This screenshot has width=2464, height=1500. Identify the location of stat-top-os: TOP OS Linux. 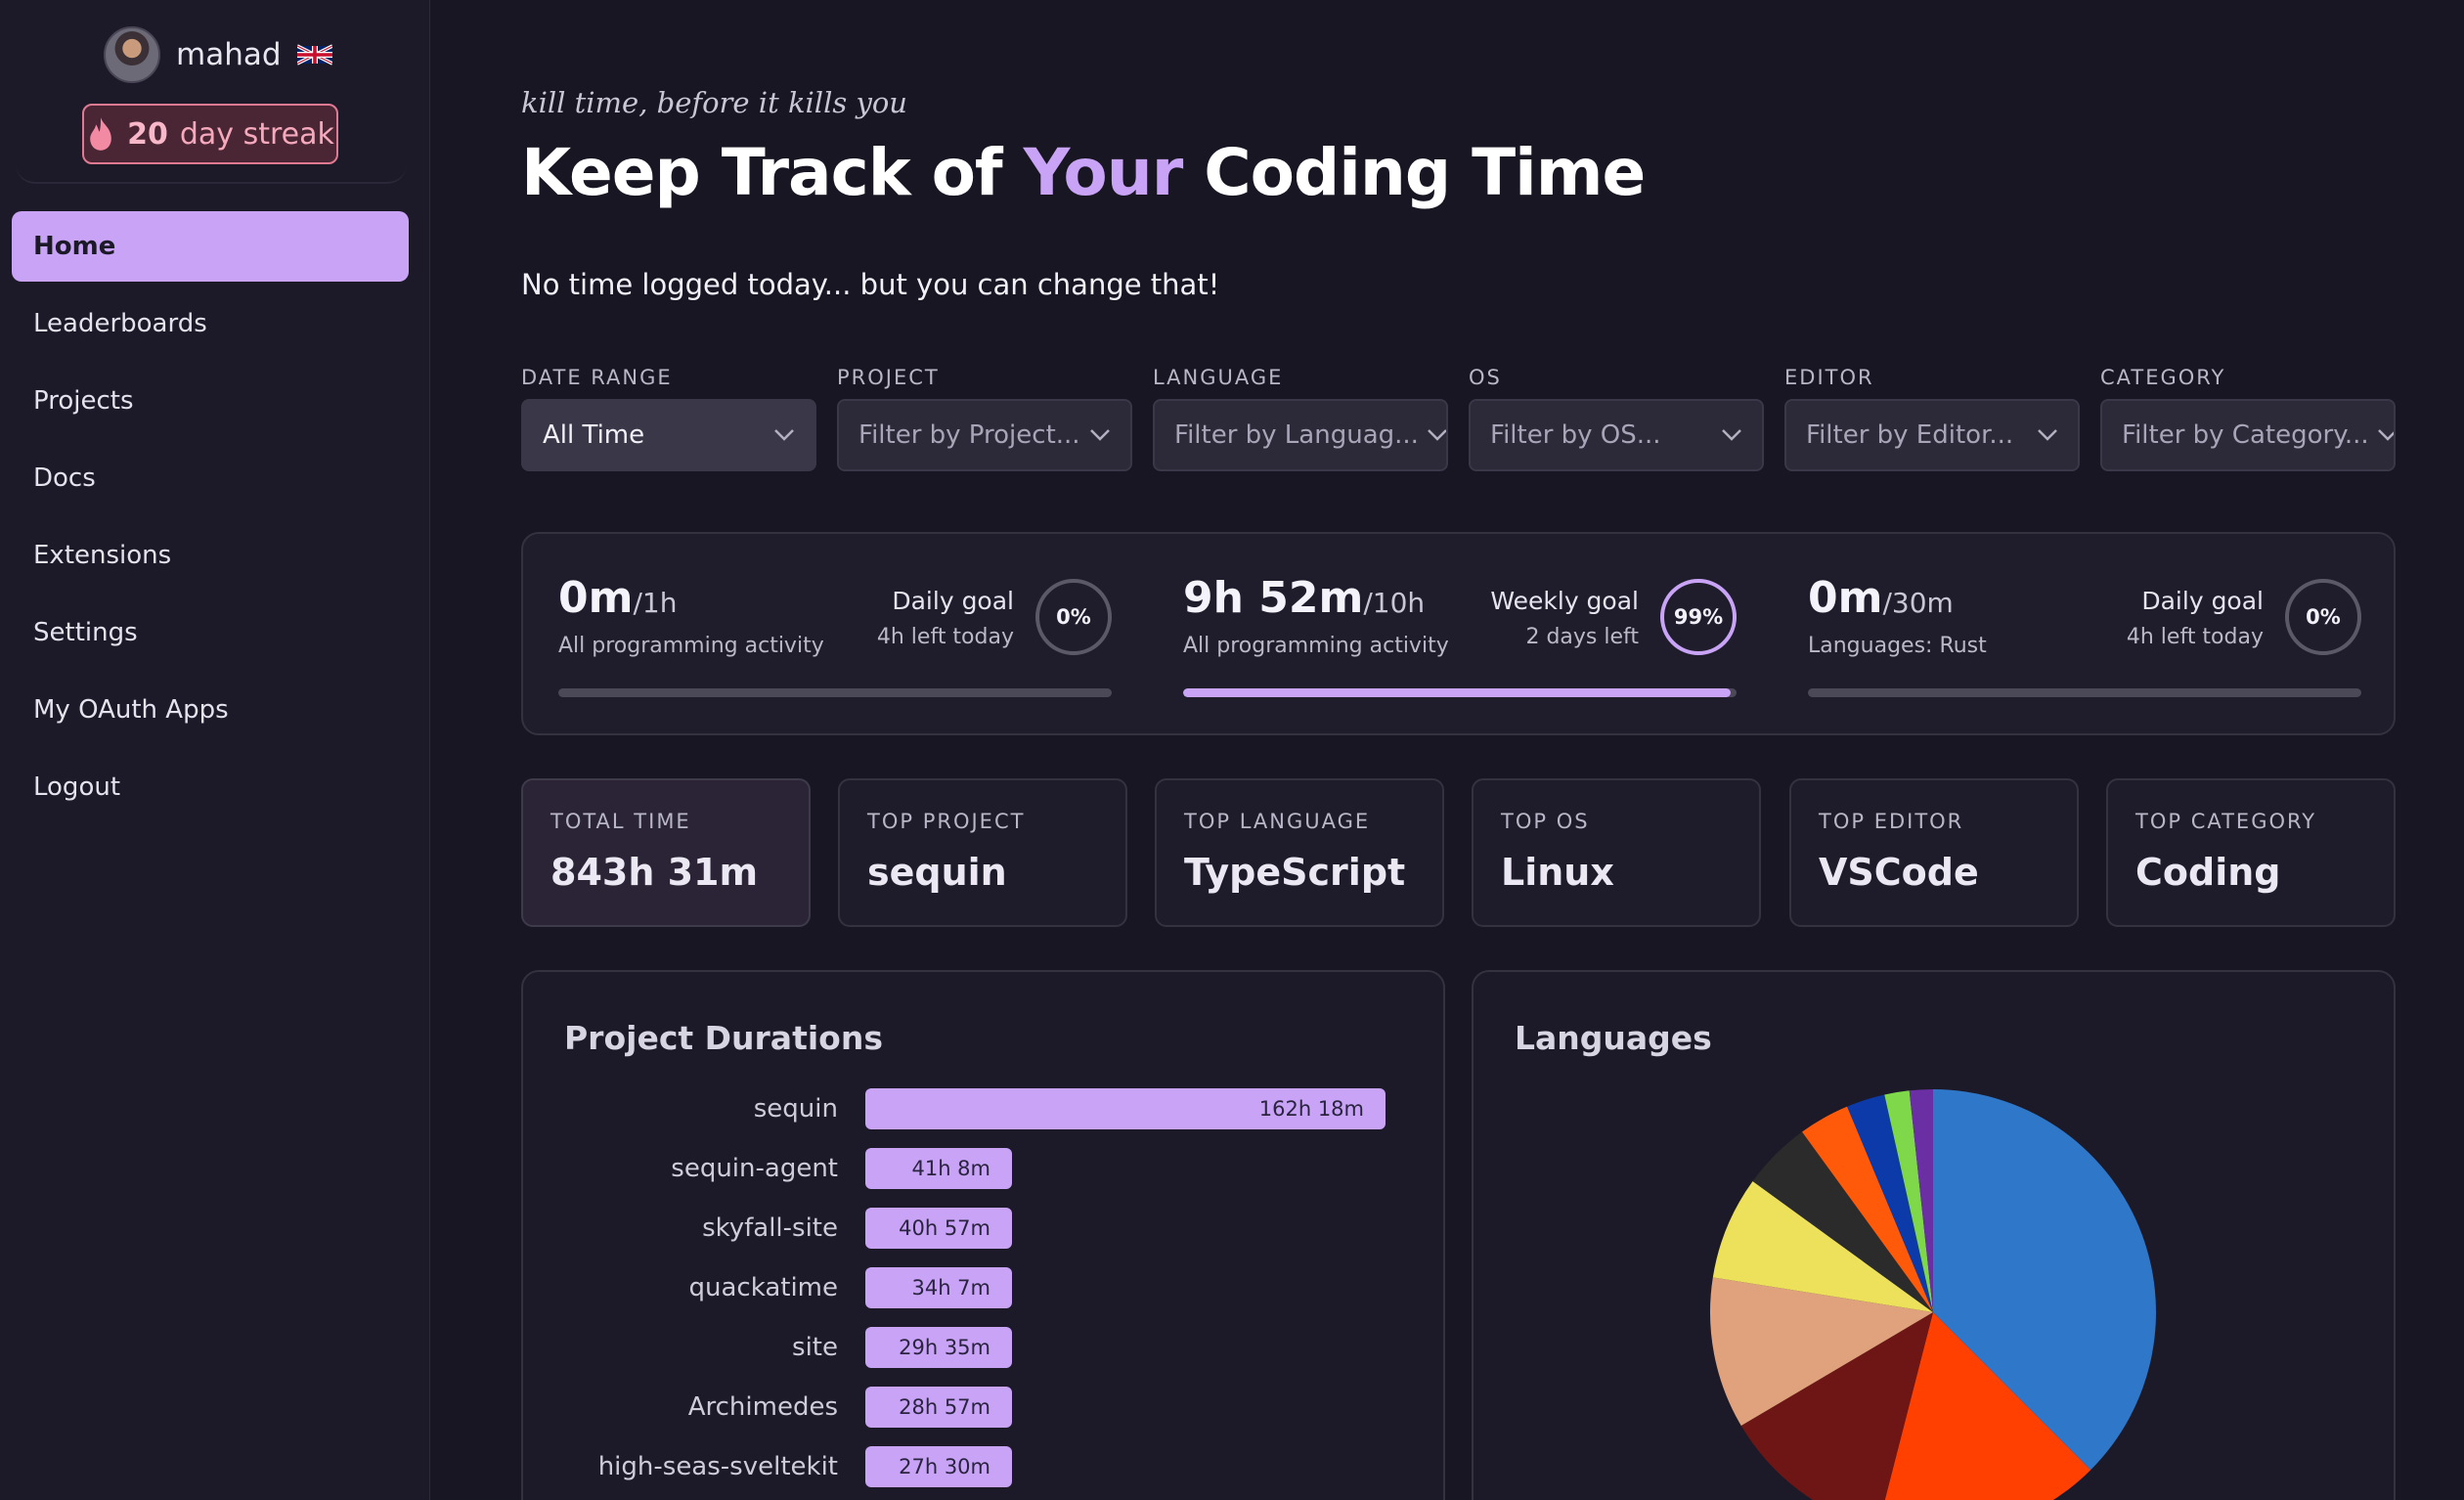
(1616, 852).